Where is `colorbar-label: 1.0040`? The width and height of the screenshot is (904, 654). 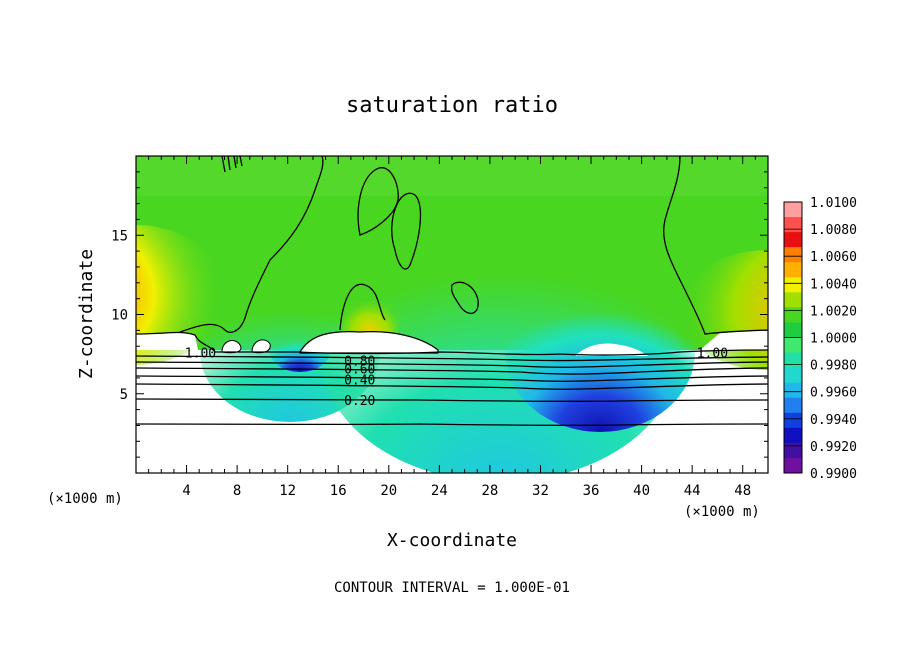
colorbar-label: 1.0040 is located at coordinates (833, 284).